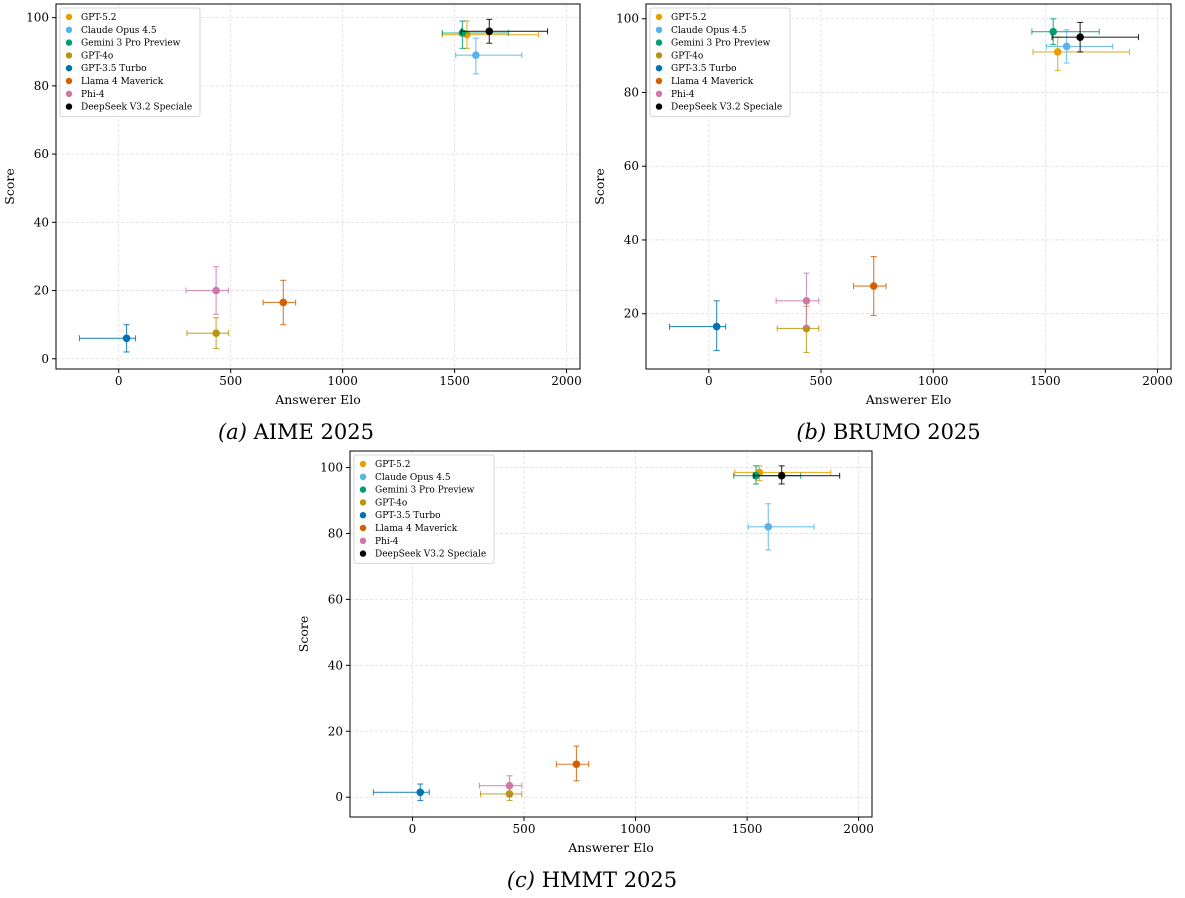  What do you see at coordinates (41, 154) in the screenshot?
I see `y-tick-label: 60` at bounding box center [41, 154].